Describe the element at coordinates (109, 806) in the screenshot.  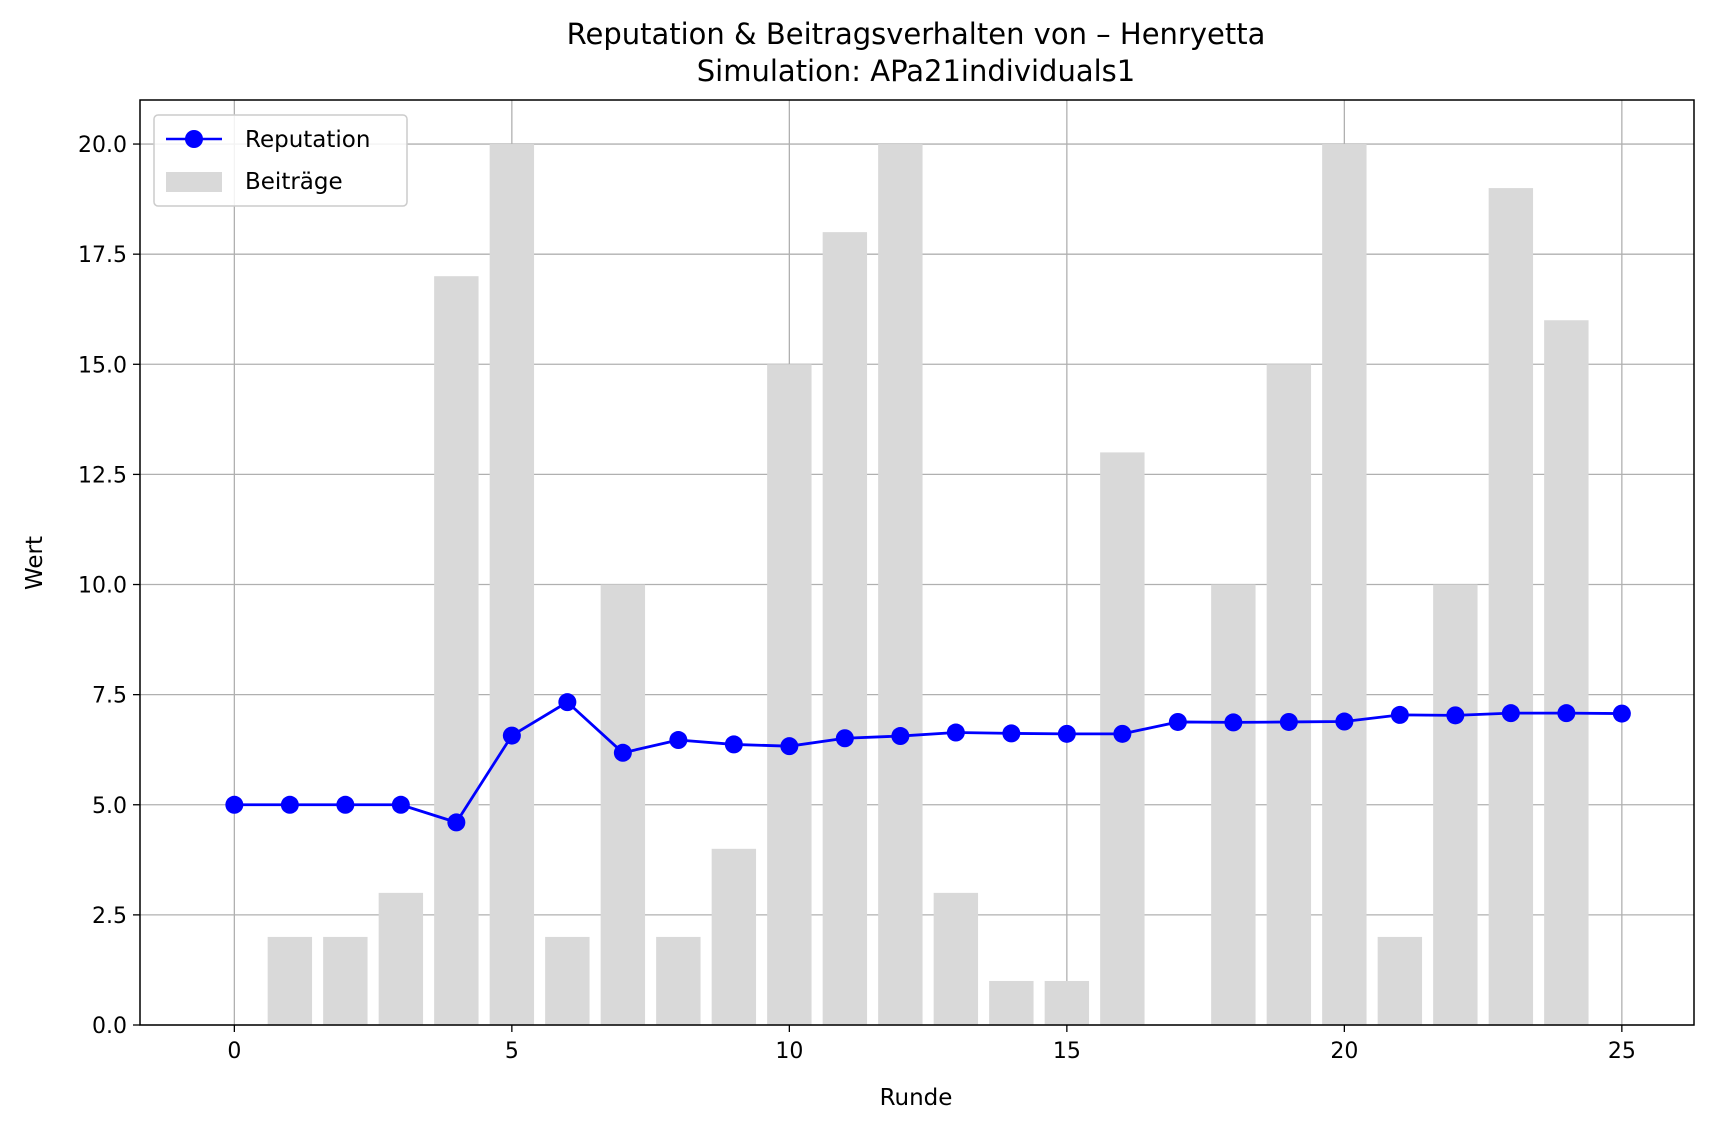
I see `y-tick-label: 5.0` at that location.